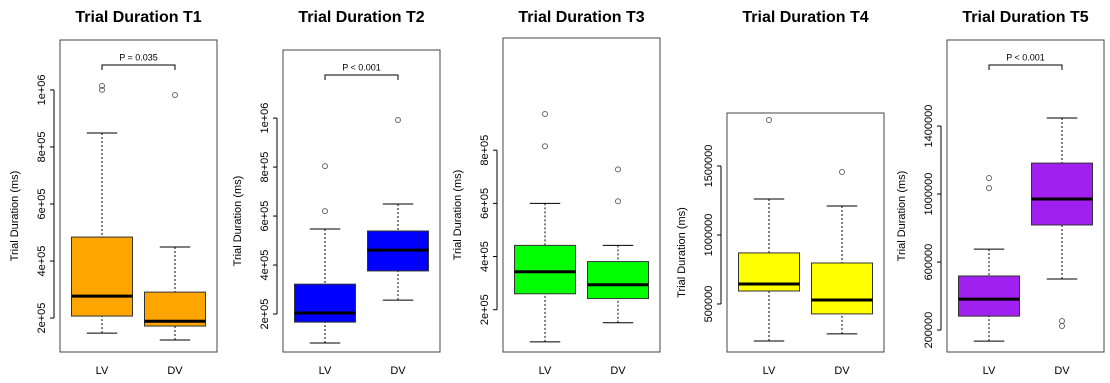 This screenshot has width=1110, height=383. What do you see at coordinates (1025, 17) in the screenshot?
I see `chart-title: Trial Duration T5` at bounding box center [1025, 17].